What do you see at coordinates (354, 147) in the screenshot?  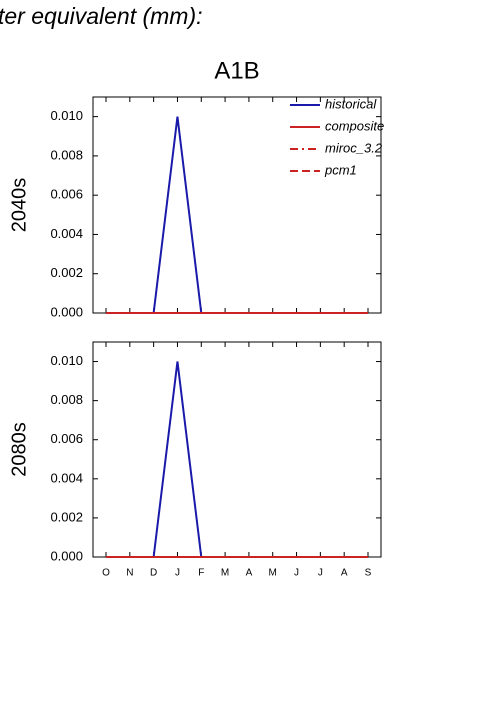 I see `legend-label: miroc_3.2` at bounding box center [354, 147].